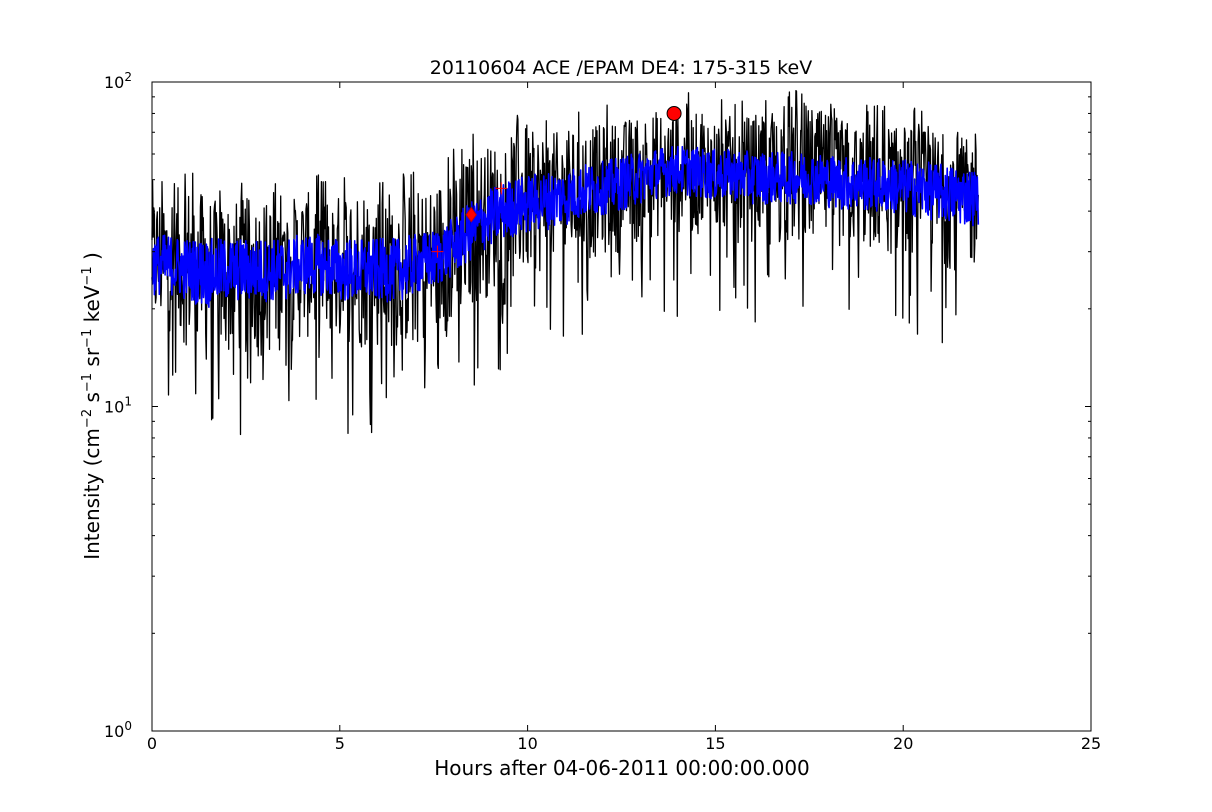 The width and height of the screenshot is (1212, 812). What do you see at coordinates (118, 81) in the screenshot?
I see `y-tick-label: 10²` at bounding box center [118, 81].